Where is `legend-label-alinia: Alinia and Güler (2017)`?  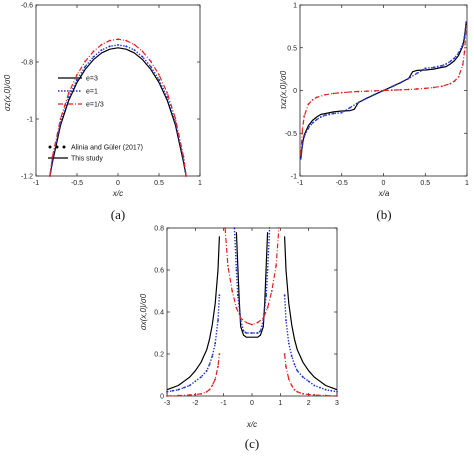
legend-label-alinia: Alinia and Güler (2017) is located at coordinates (107, 148).